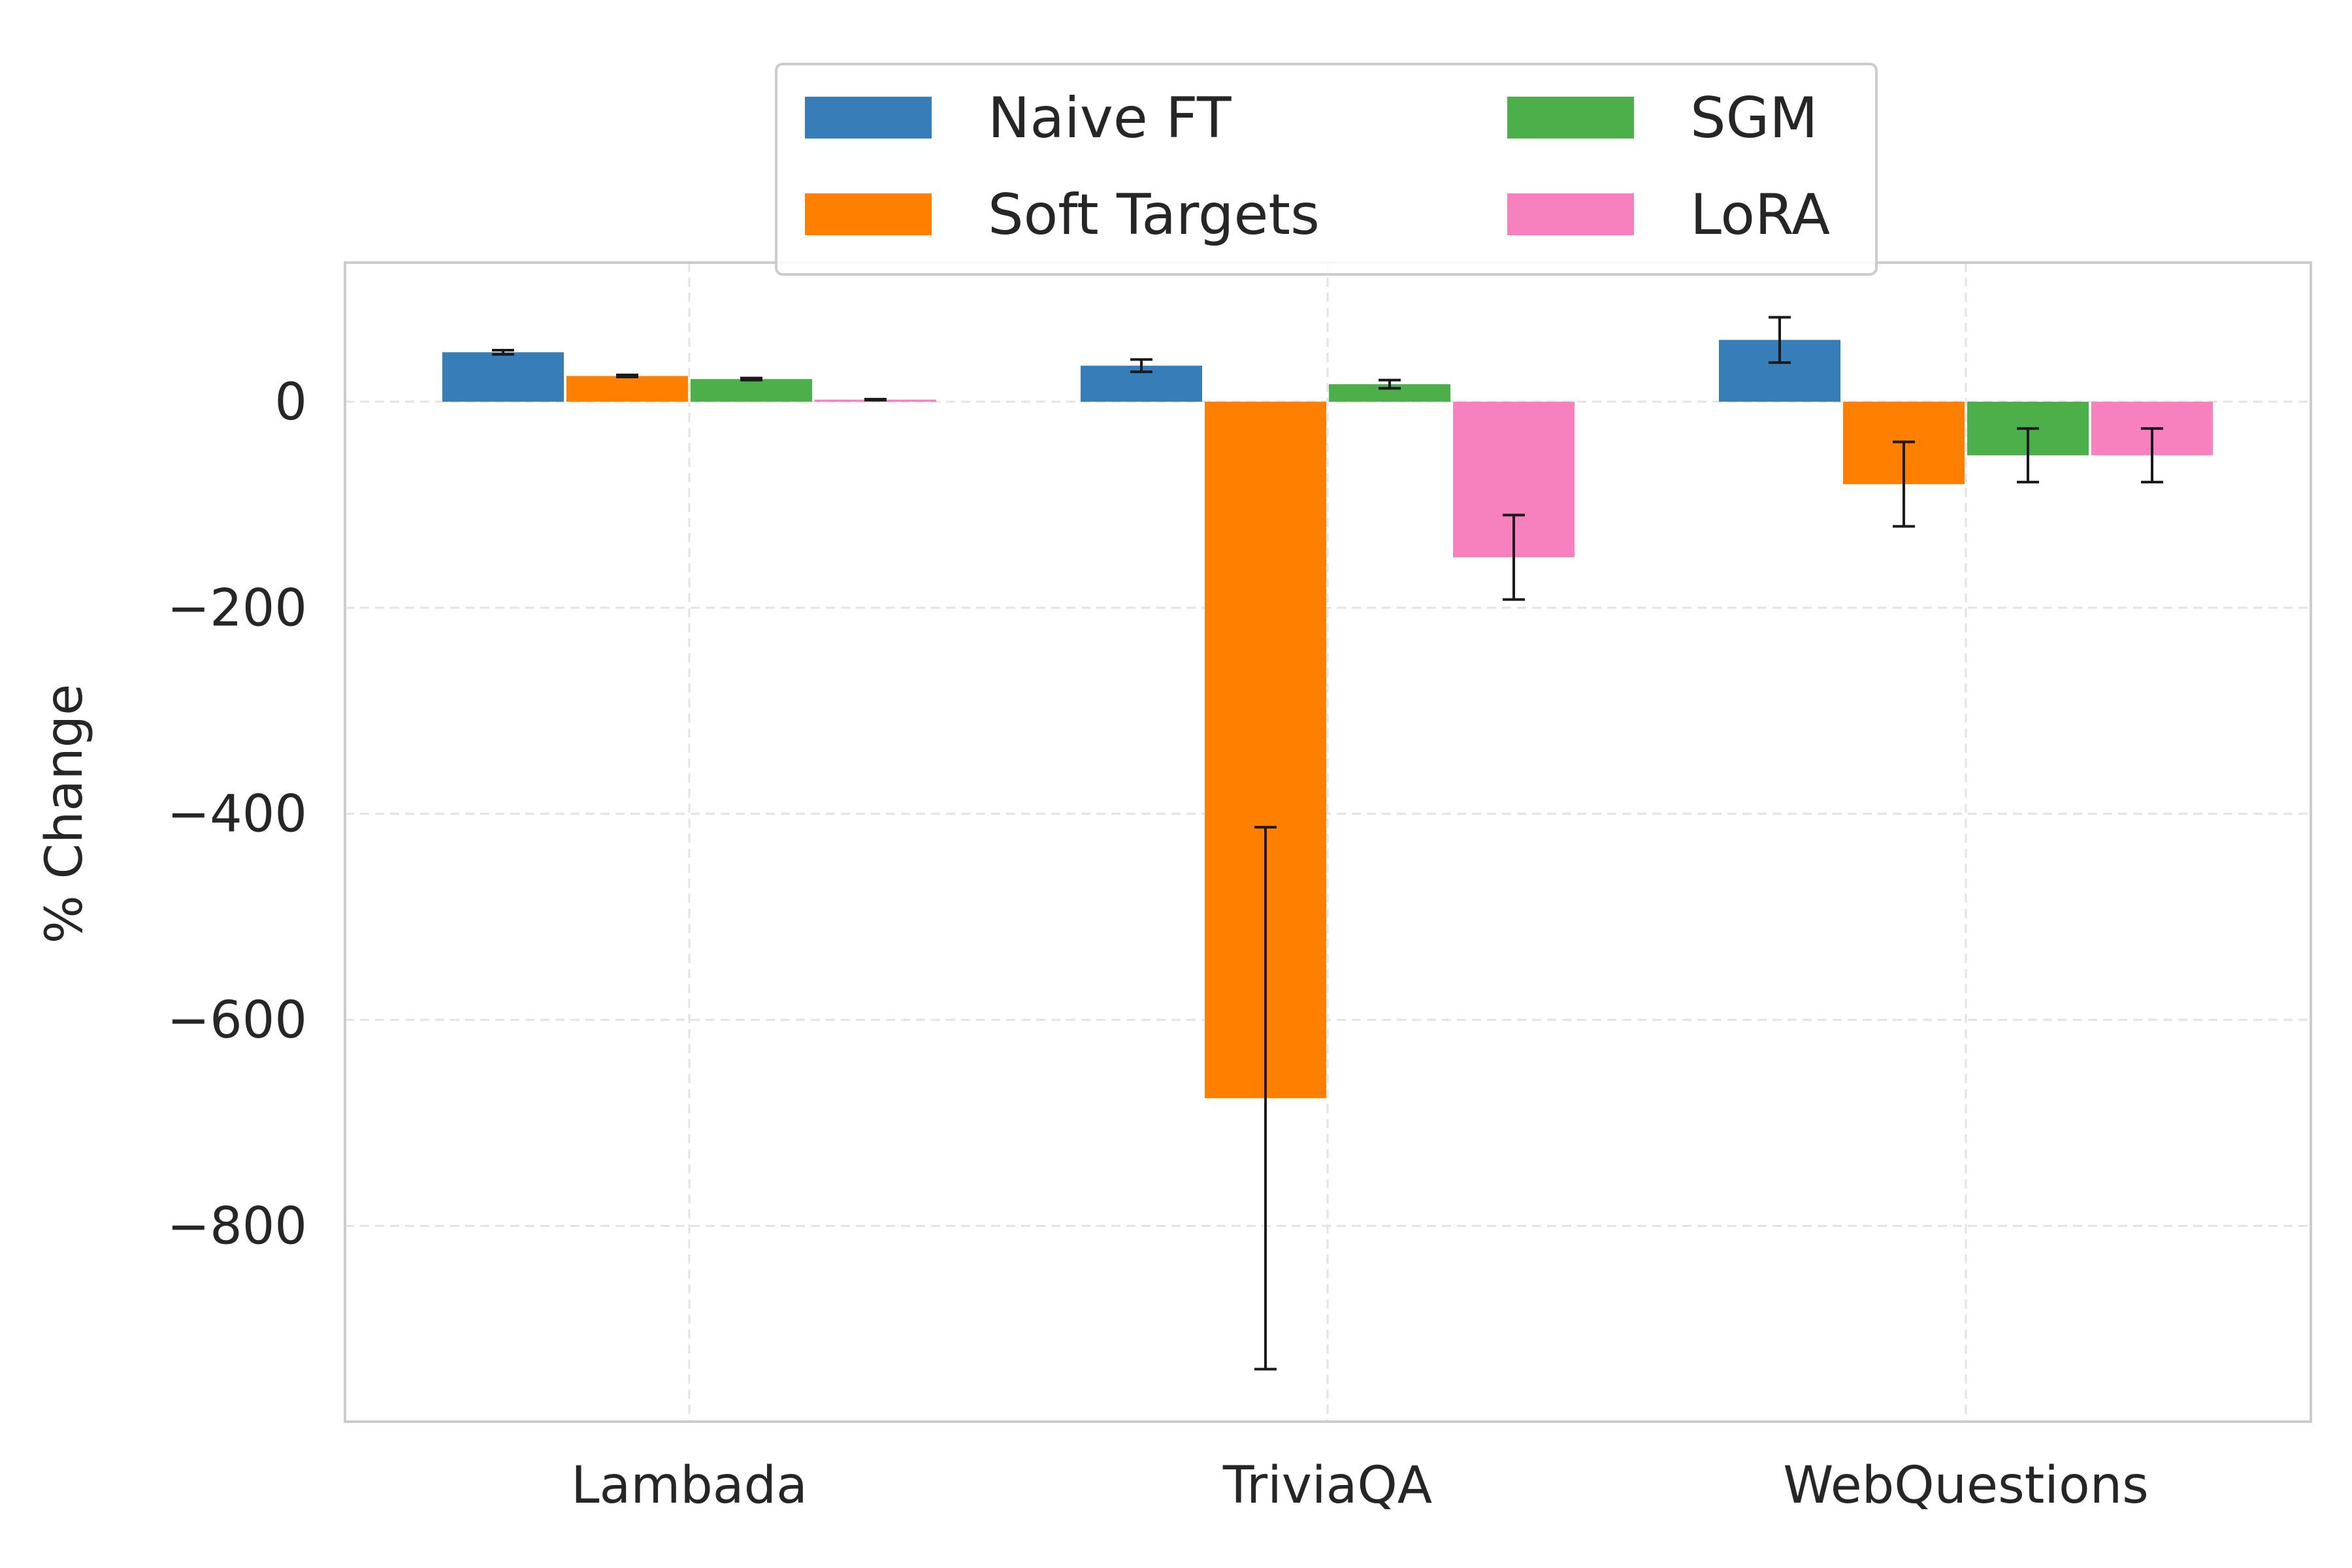 The height and width of the screenshot is (1568, 2352). I want to click on legend-item: Naive FT, so click(1018, 118).